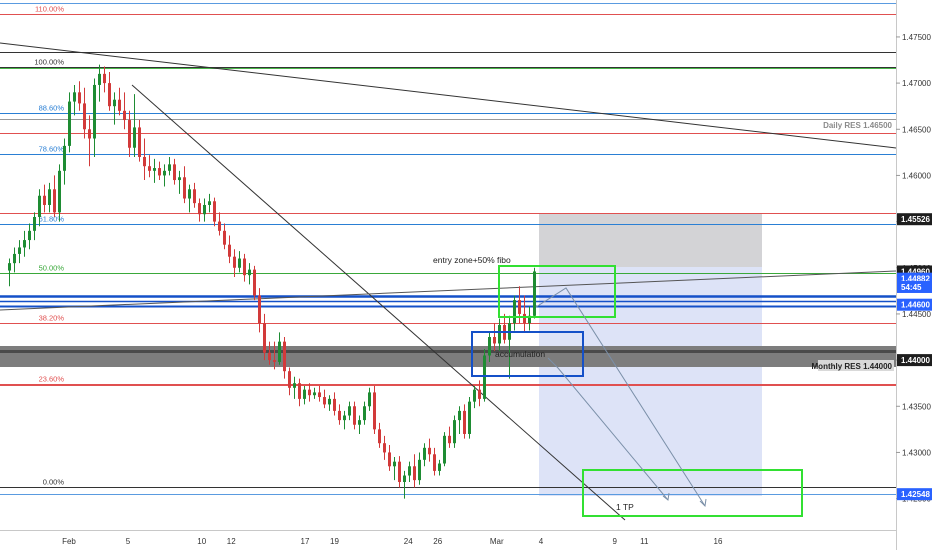  I want to click on annotation-2: 1 TP, so click(625, 507).